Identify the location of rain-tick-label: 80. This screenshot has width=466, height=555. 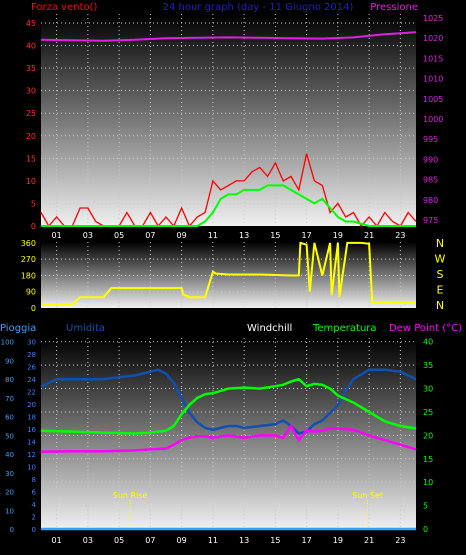
(9, 380).